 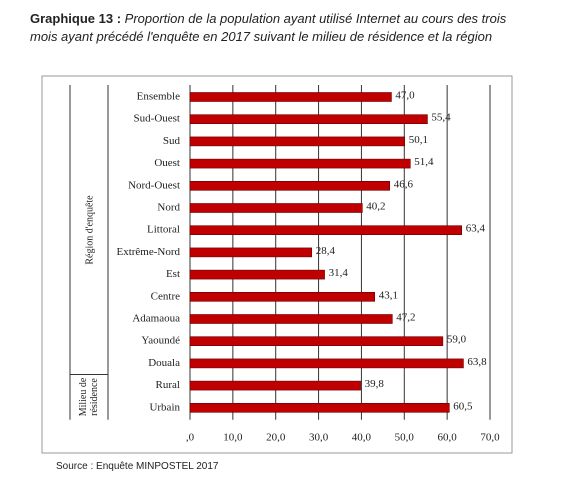 What do you see at coordinates (76, 18) in the screenshot?
I see `title-prefix: Graphique 13 :` at bounding box center [76, 18].